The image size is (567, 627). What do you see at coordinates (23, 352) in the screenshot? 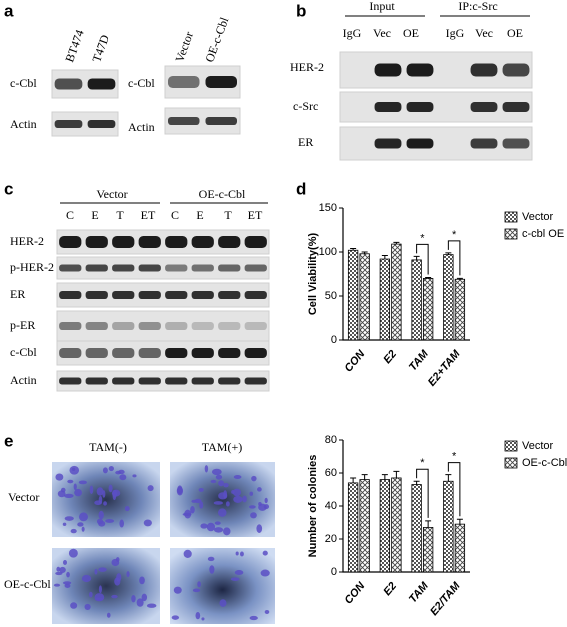
I see `row-label: c-Cbl` at bounding box center [23, 352].